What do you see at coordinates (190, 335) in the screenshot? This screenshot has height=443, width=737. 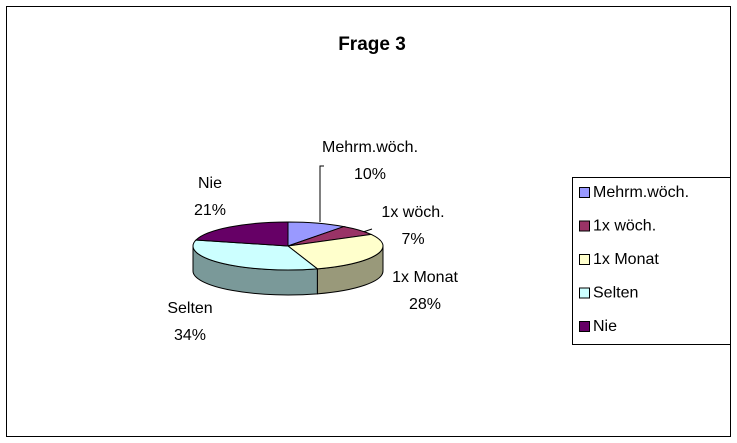 I see `data-label-value: 34%` at bounding box center [190, 335].